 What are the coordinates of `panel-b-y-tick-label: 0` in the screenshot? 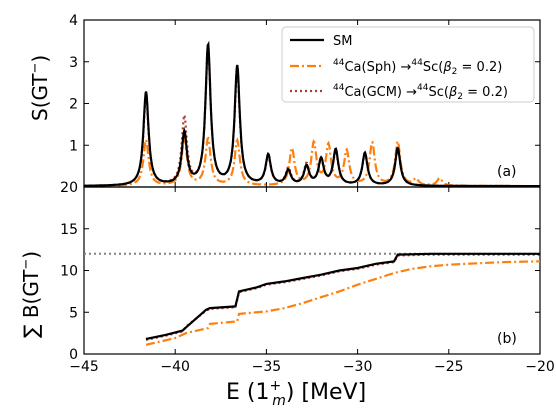 It's located at (73, 355).